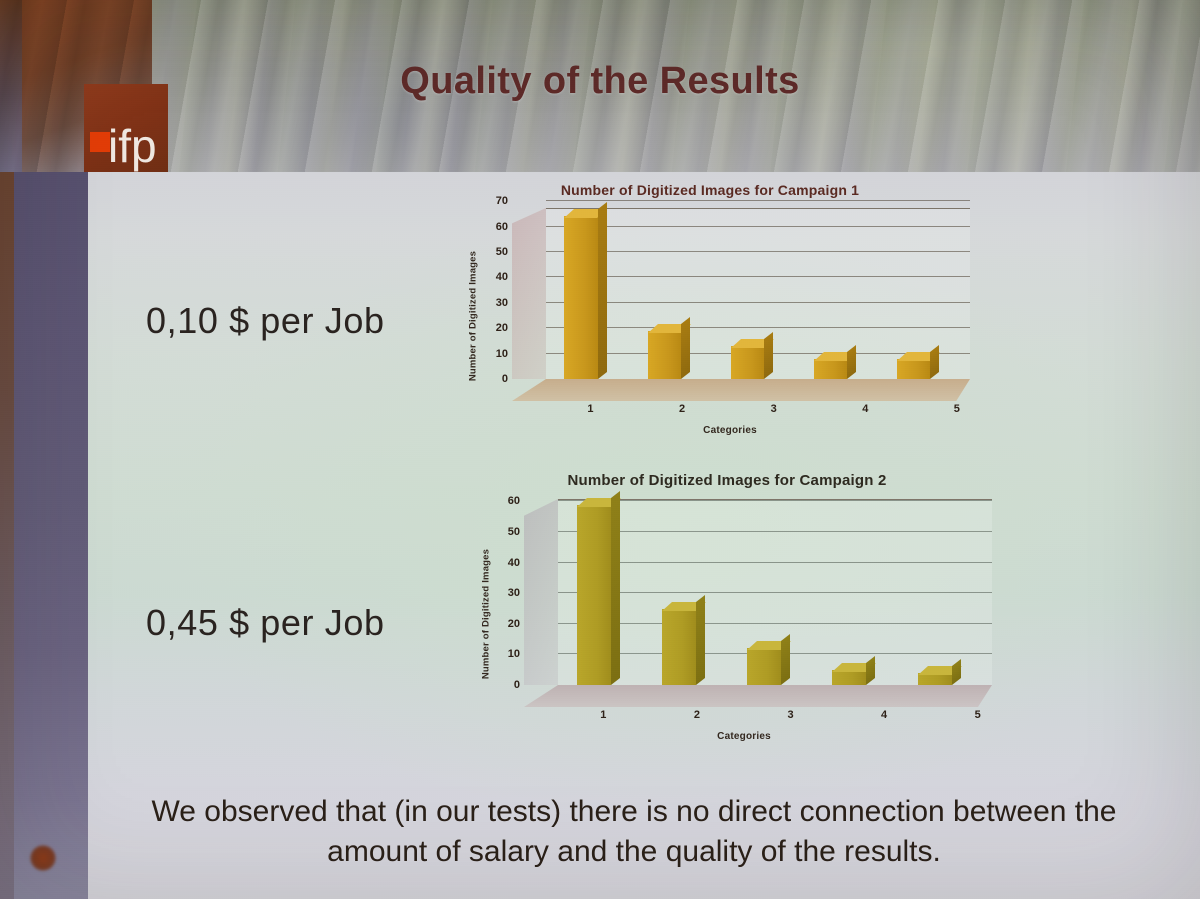 The image size is (1200, 899). Describe the element at coordinates (11, 86) in the screenshot. I see `banner-left-edge-strip` at that location.